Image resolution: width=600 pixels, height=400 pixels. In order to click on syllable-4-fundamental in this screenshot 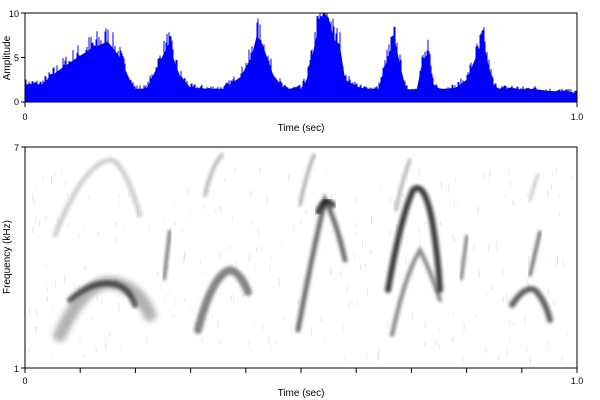, I will do `click(414, 239)`.